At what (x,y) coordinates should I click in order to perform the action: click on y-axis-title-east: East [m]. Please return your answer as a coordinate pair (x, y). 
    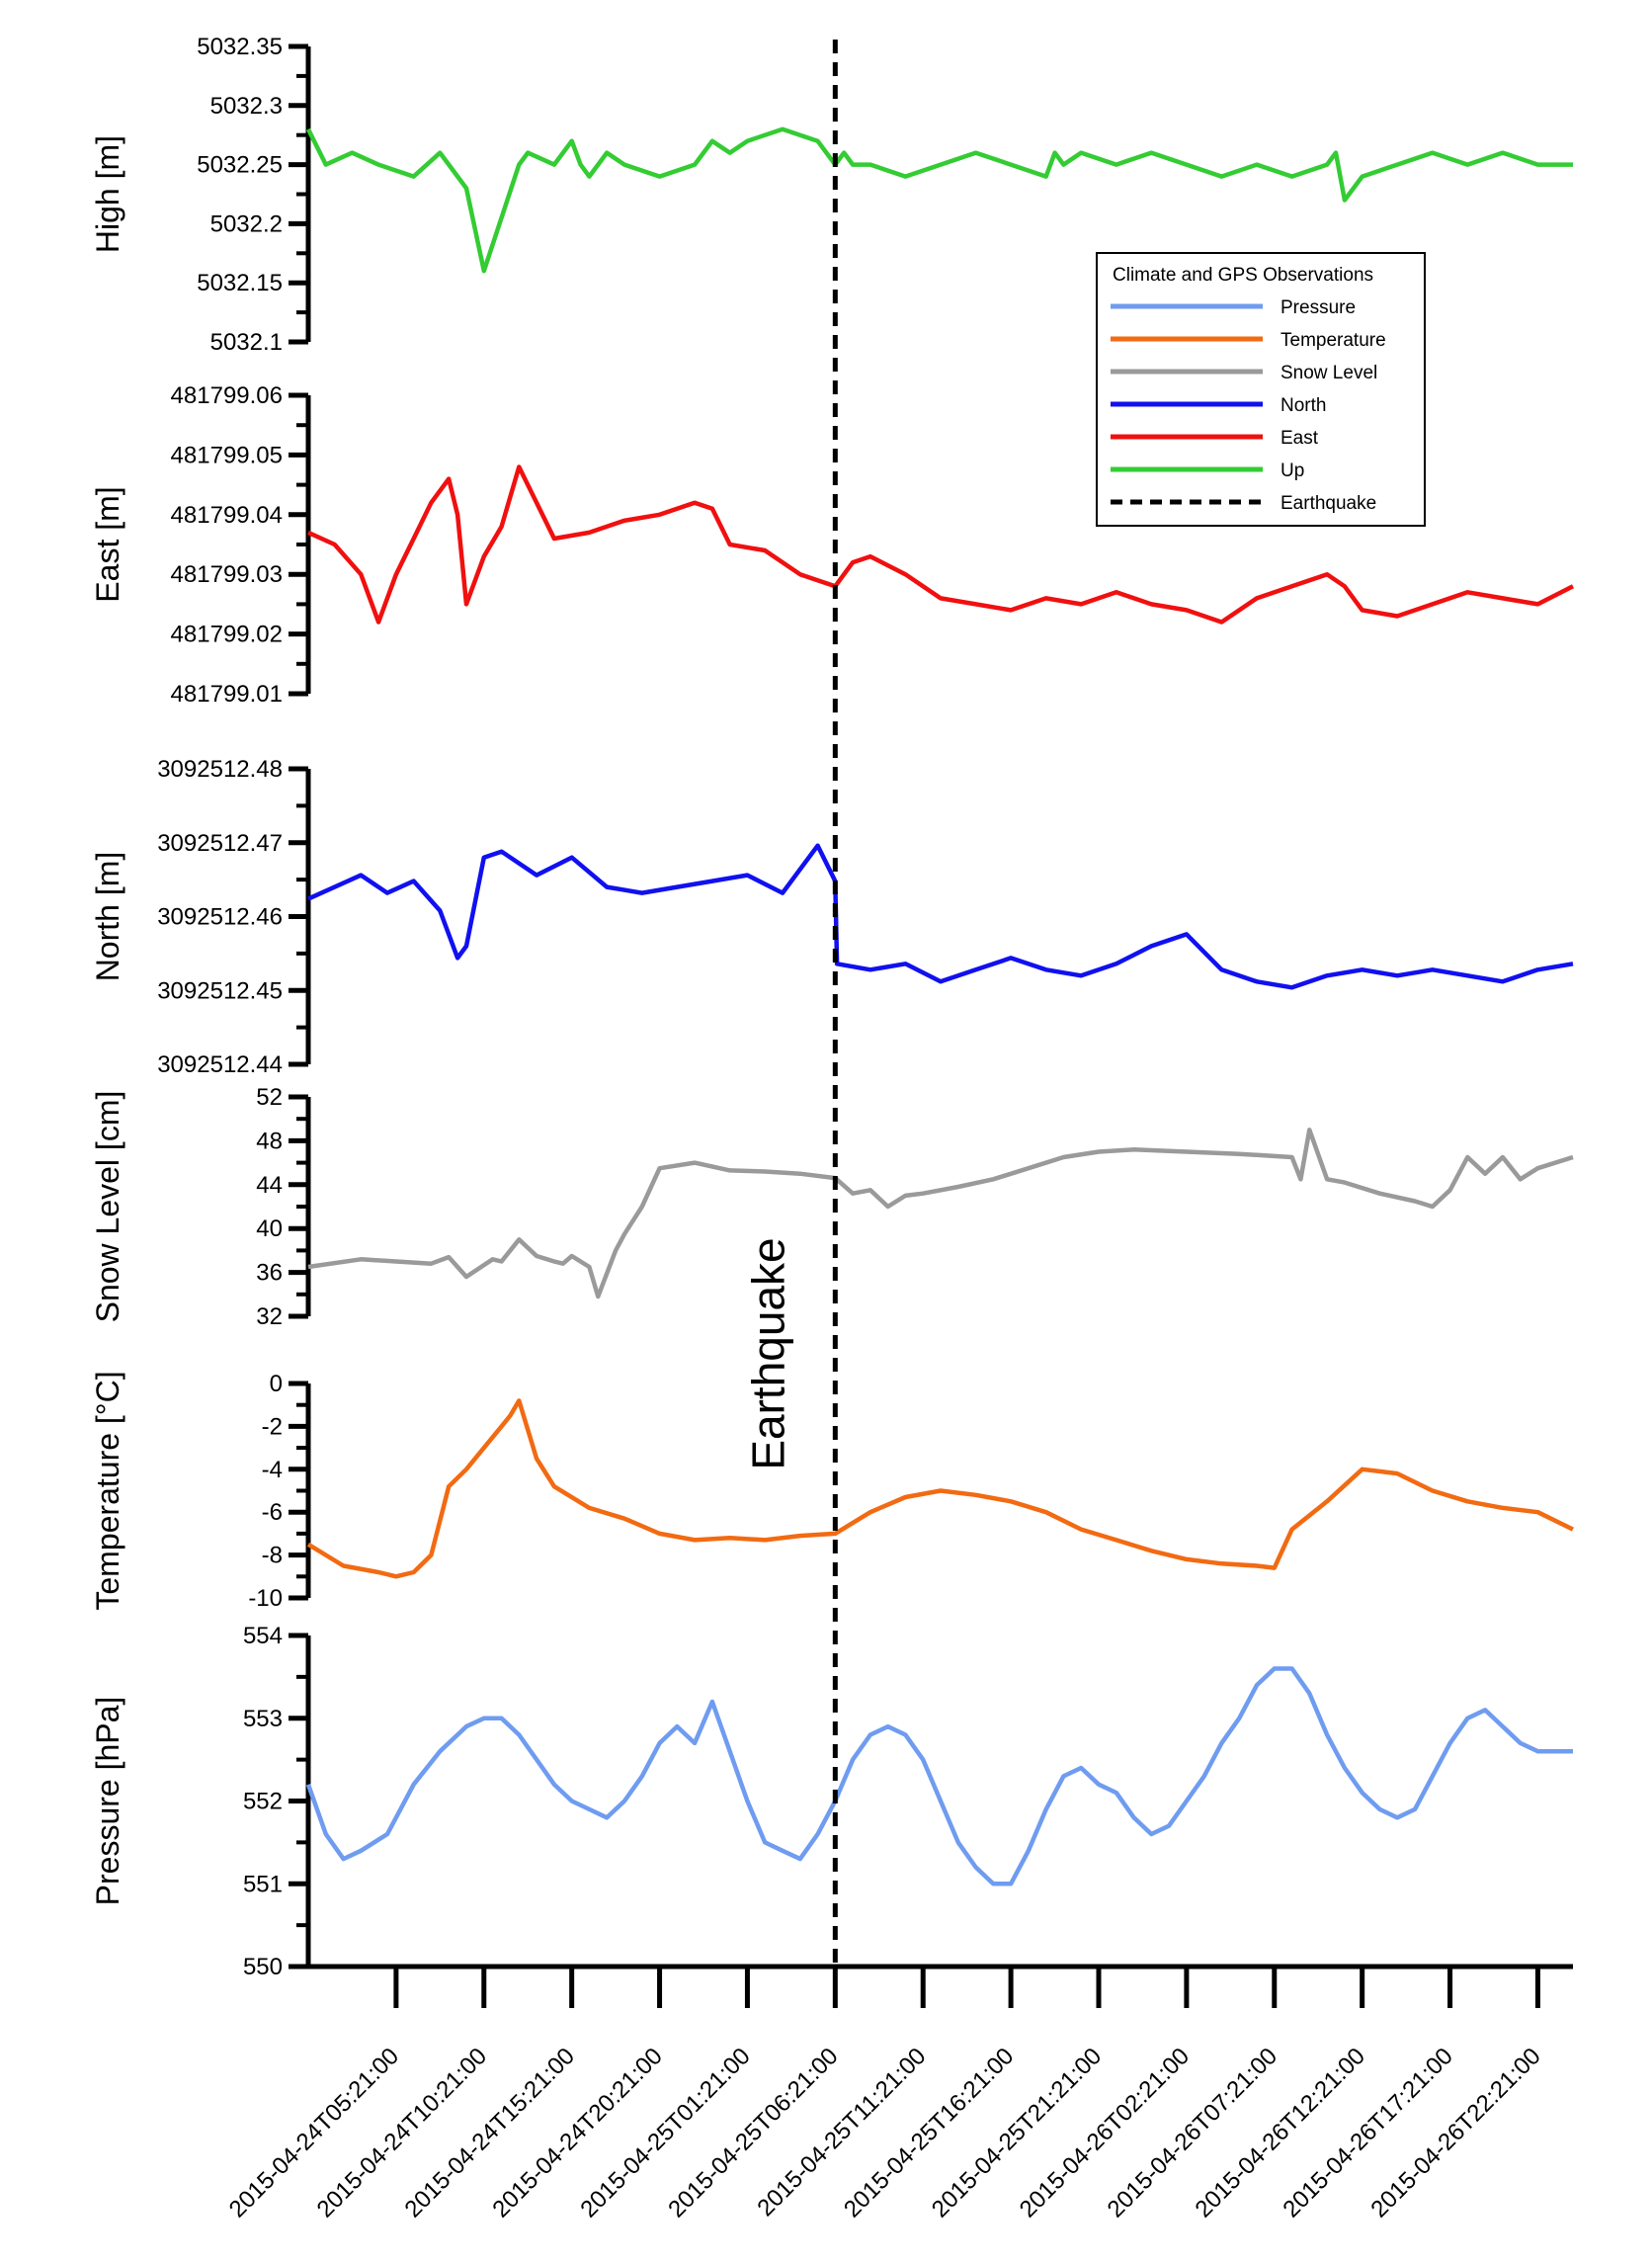
    Looking at the image, I should click on (107, 544).